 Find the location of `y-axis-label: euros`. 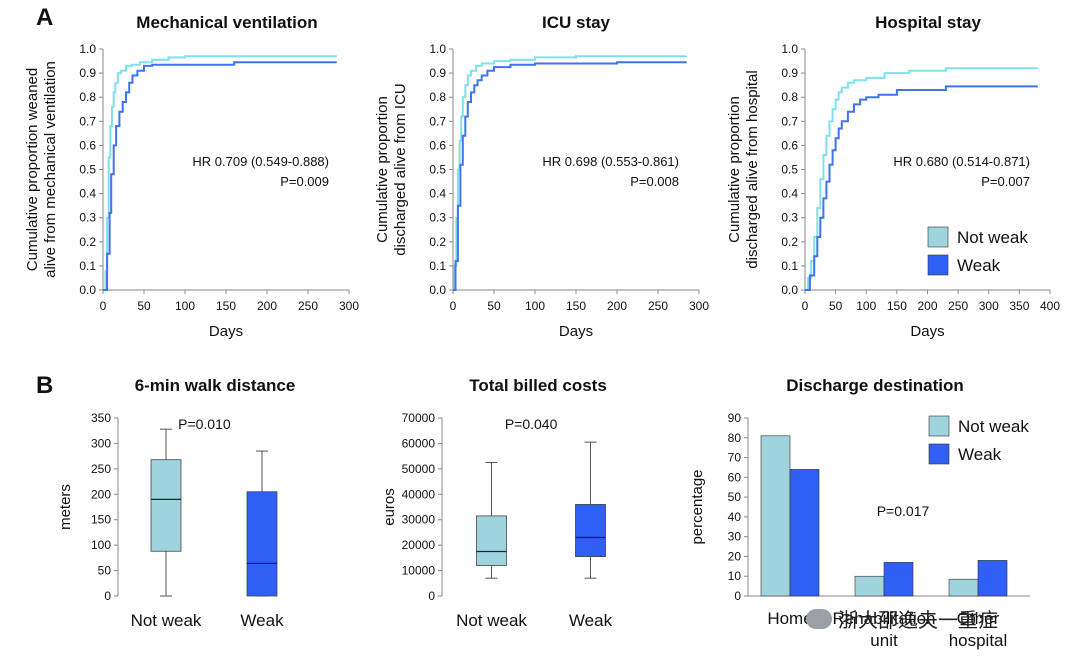

y-axis-label: euros is located at coordinates (389, 507).